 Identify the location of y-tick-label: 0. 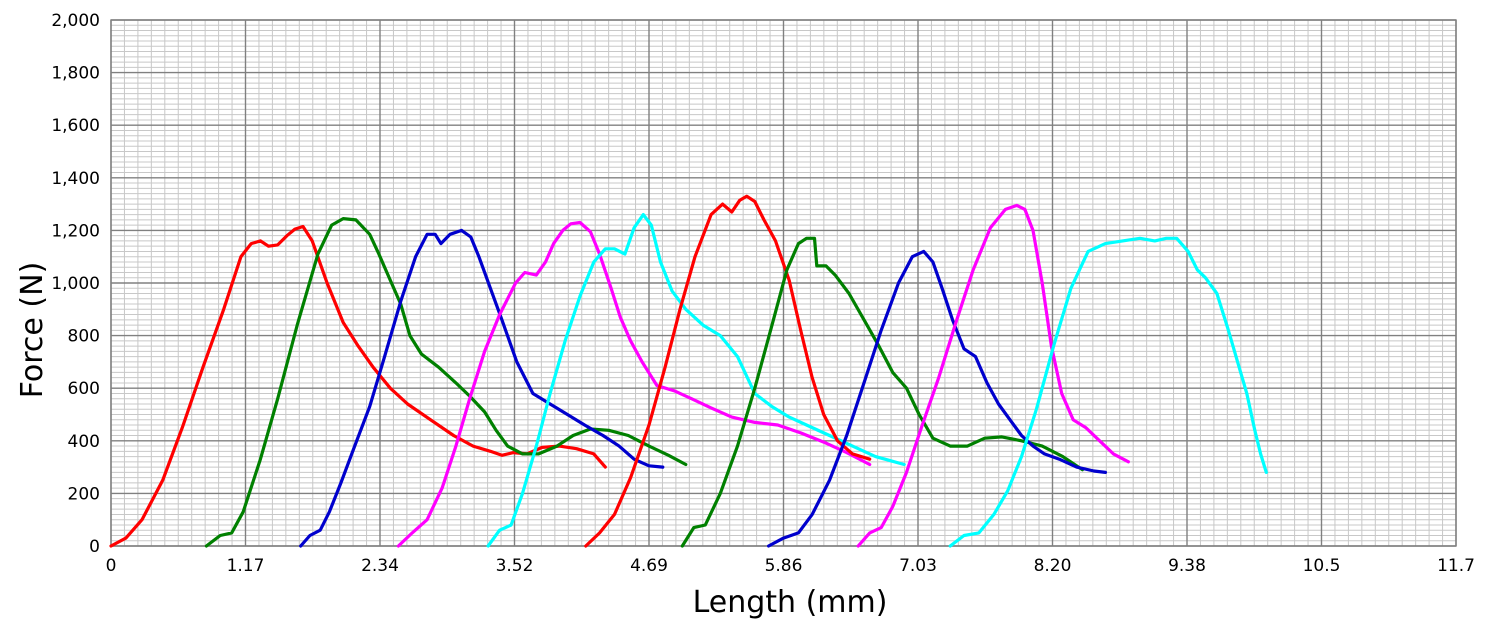
(94, 547).